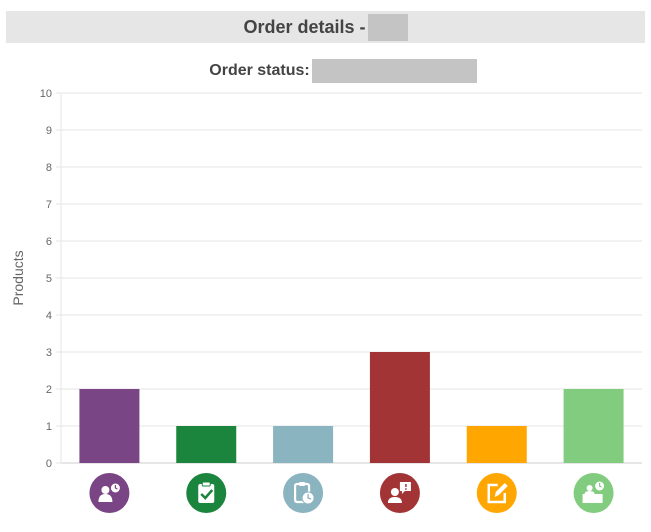 Image resolution: width=651 pixels, height=532 pixels. What do you see at coordinates (49, 390) in the screenshot?
I see `y-tick-label: 2` at bounding box center [49, 390].